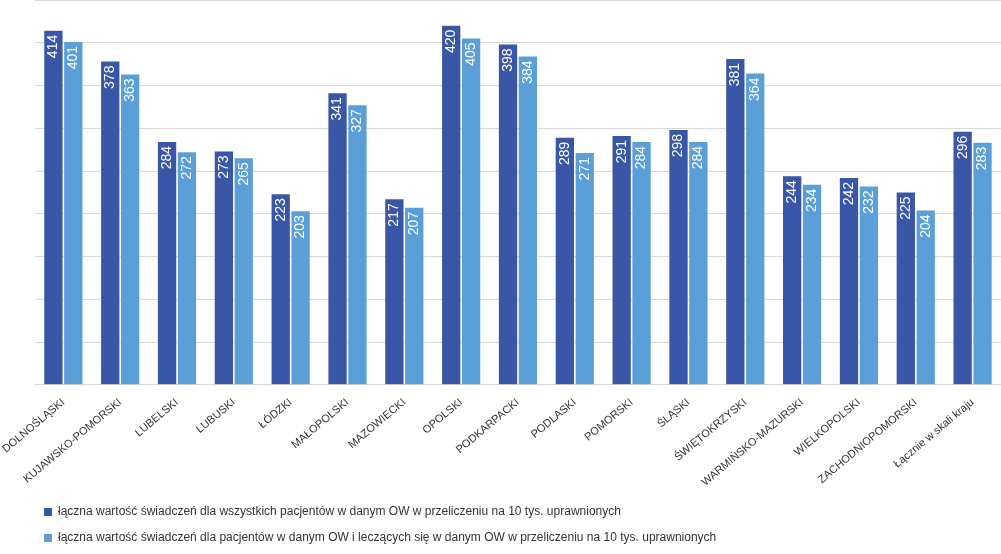  Describe the element at coordinates (72, 57) in the screenshot. I see `data-label: 401` at that location.